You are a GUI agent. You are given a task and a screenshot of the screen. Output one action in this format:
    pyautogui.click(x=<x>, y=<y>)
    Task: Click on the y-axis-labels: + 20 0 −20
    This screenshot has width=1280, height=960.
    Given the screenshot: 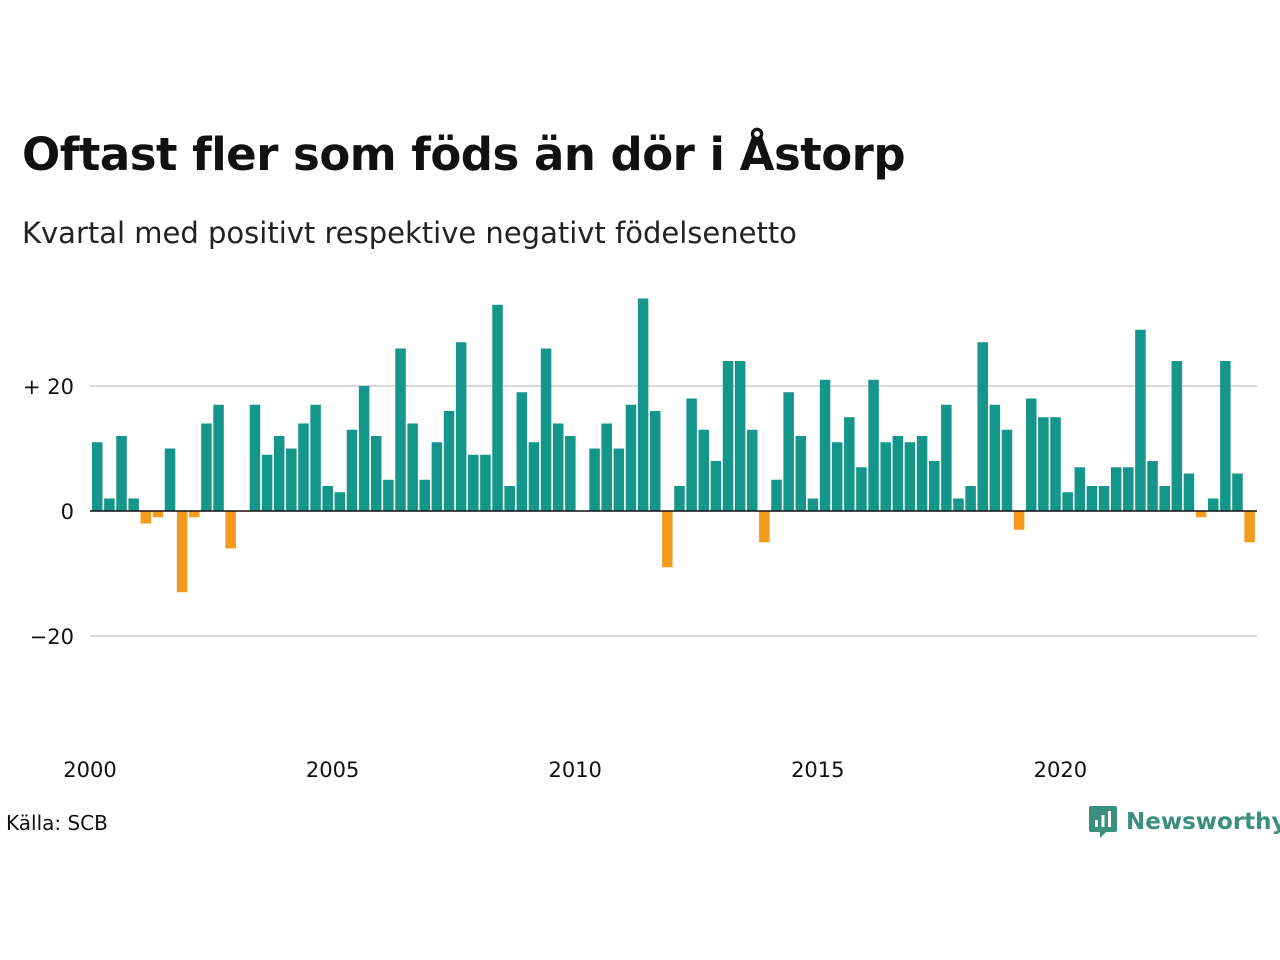 What is the action you would take?
    pyautogui.click(x=48, y=512)
    